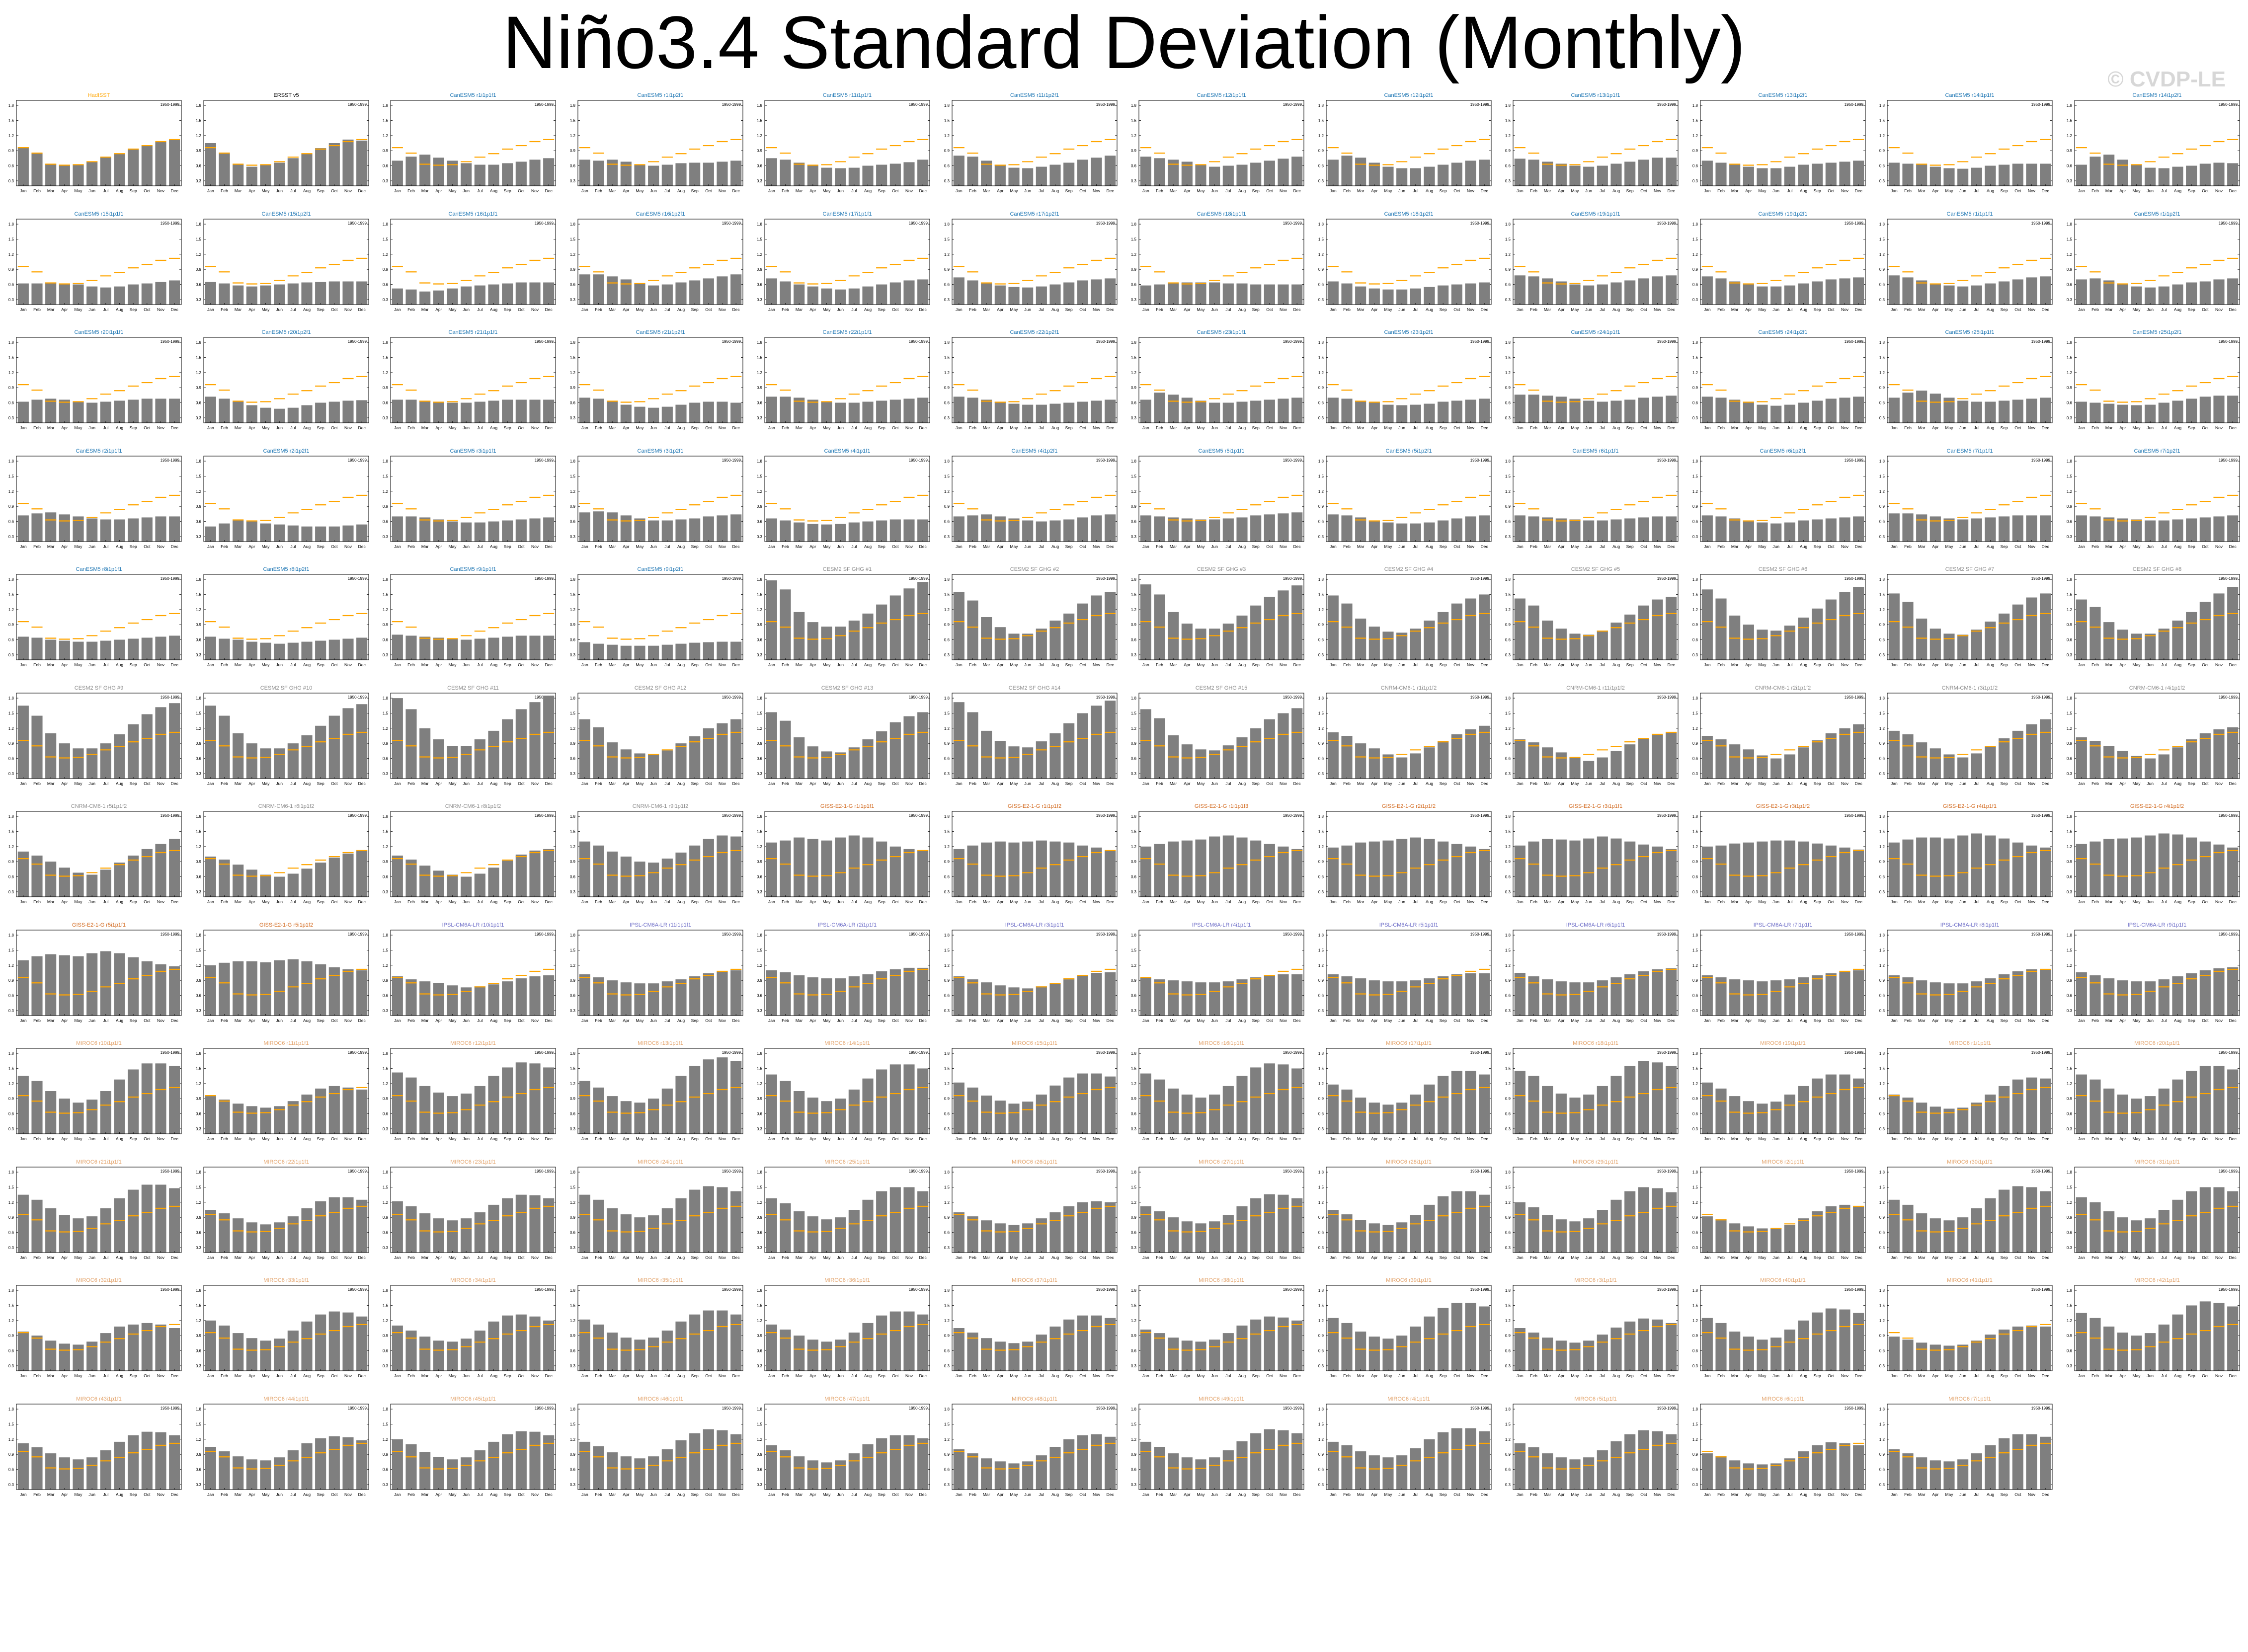  What do you see at coordinates (1977, 310) in the screenshot?
I see `x-tick-label: Jul` at bounding box center [1977, 310].